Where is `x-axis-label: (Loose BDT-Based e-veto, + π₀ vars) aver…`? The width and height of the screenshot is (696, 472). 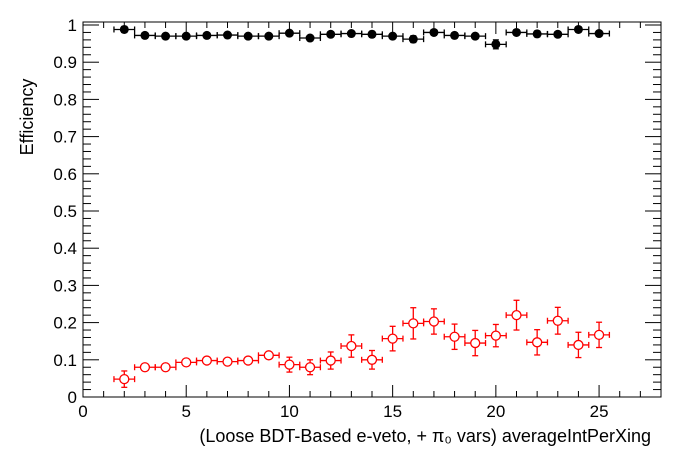 x-axis-label: (Loose BDT-Based e-veto, + π₀ vars) aver… is located at coordinates (425, 436).